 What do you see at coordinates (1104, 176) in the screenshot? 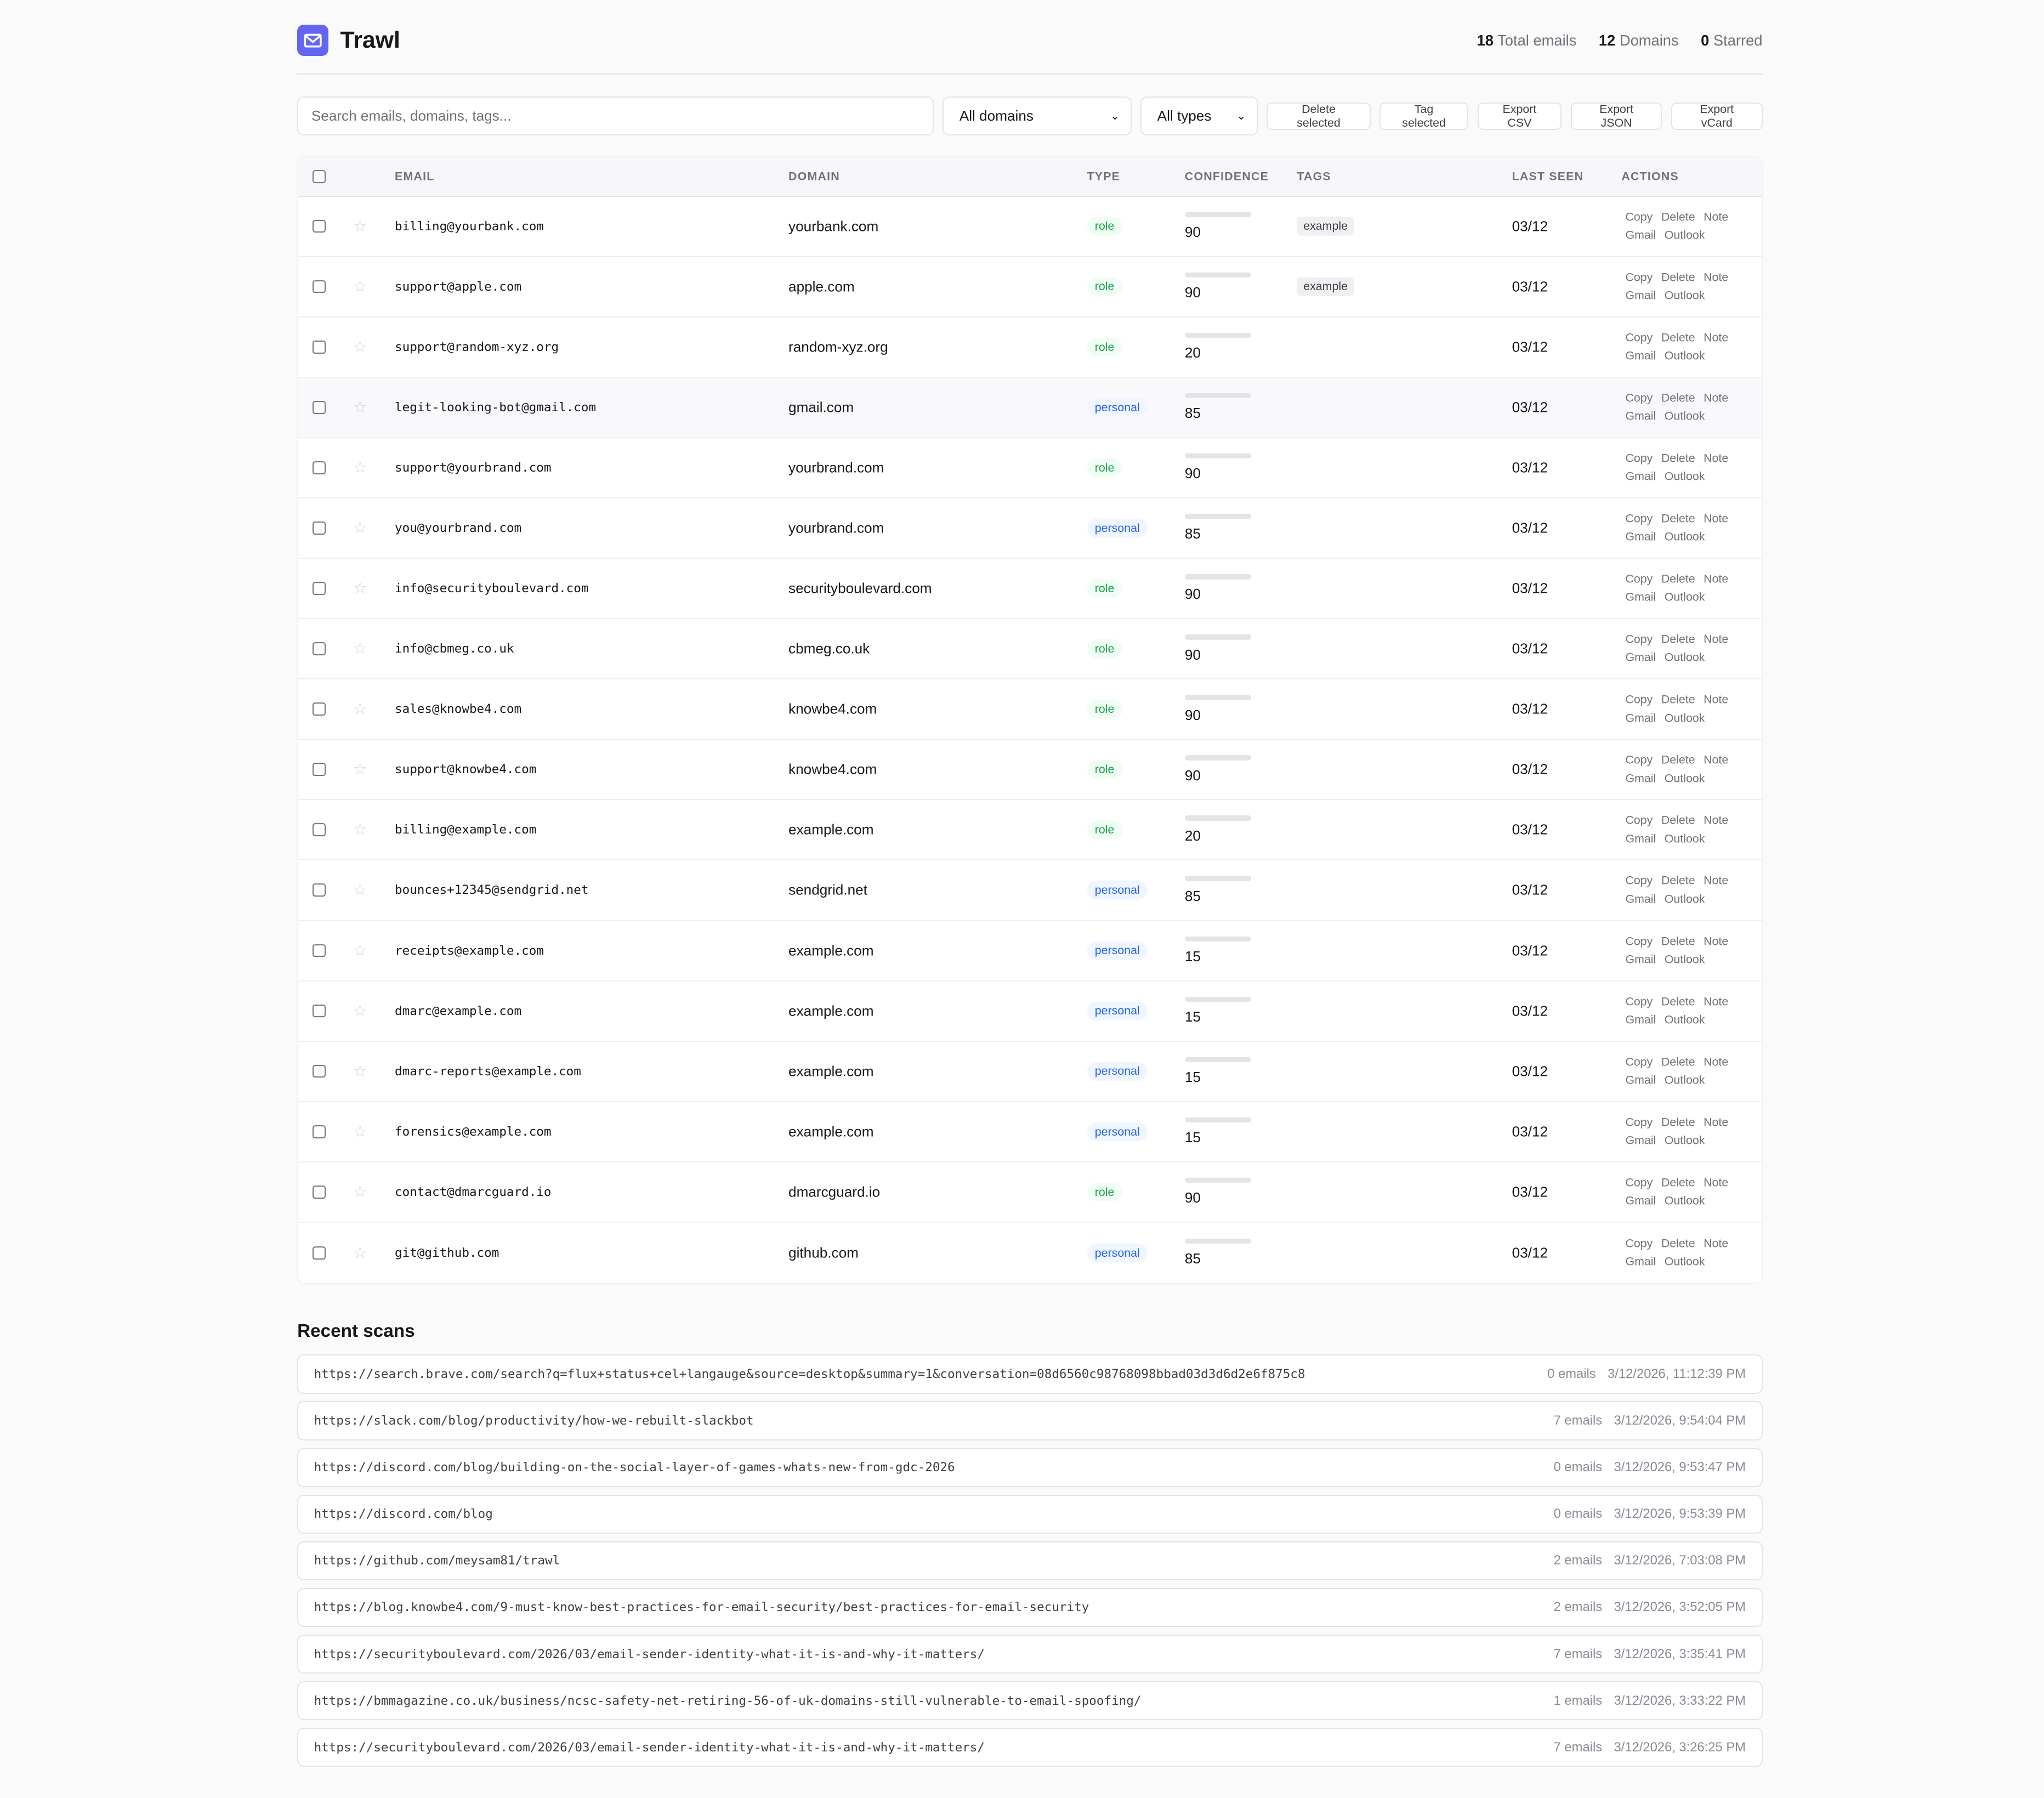
I see `column-type: TYPE` at bounding box center [1104, 176].